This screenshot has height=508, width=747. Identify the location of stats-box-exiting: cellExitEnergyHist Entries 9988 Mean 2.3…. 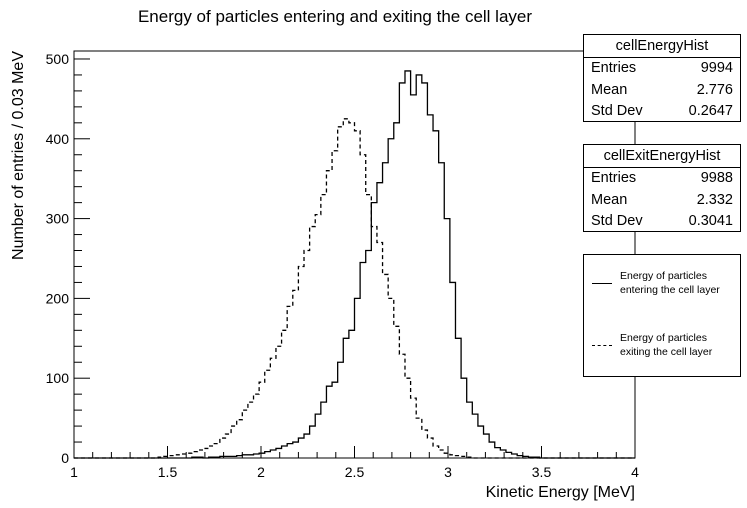
(662, 188).